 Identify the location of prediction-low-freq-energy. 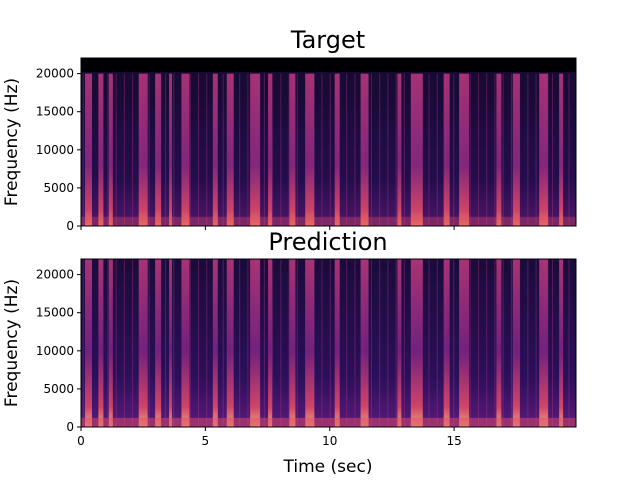
(328, 422).